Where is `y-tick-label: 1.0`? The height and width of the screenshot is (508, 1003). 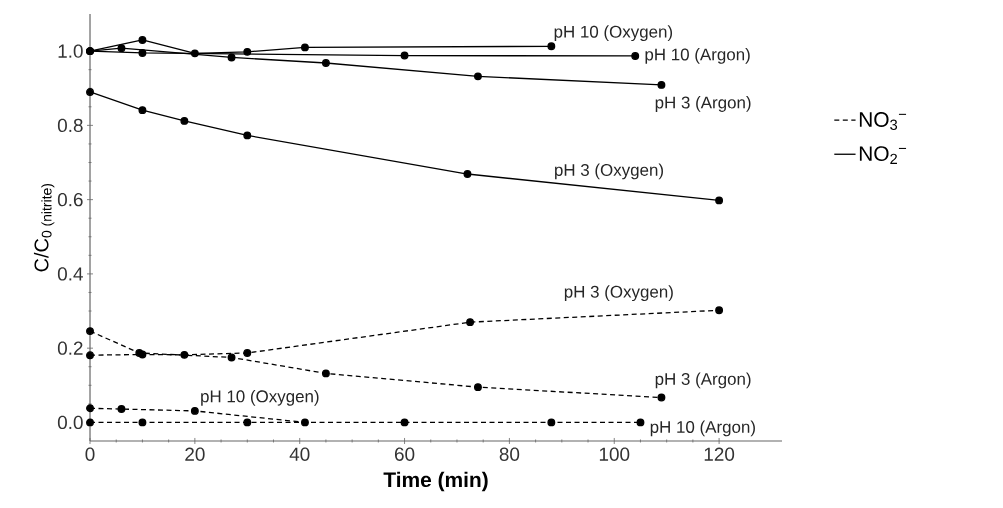 y-tick-label: 1.0 is located at coordinates (70, 51).